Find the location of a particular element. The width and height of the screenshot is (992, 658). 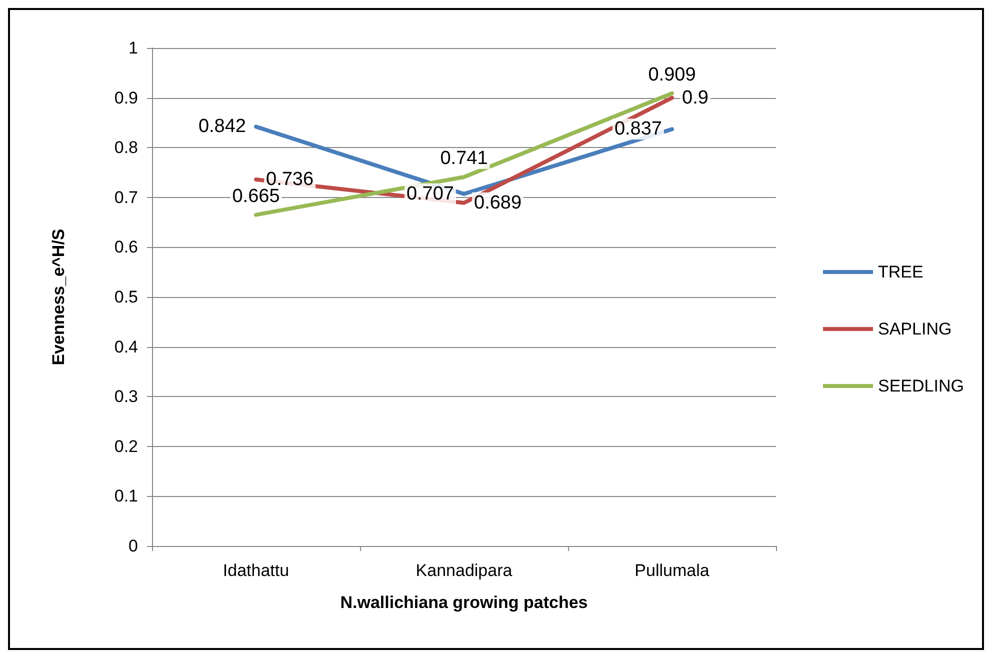

data-label: 0.837 is located at coordinates (638, 129).